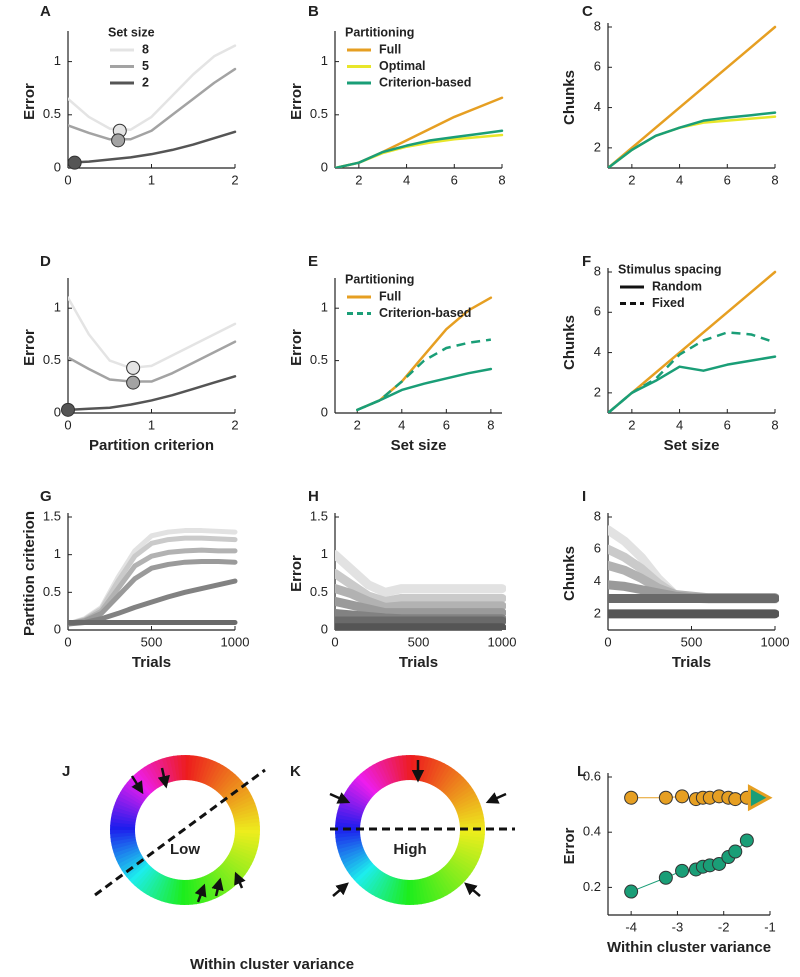 The width and height of the screenshot is (800, 977). What do you see at coordinates (597, 580) in the screenshot?
I see `y-tick-label: 4` at bounding box center [597, 580].